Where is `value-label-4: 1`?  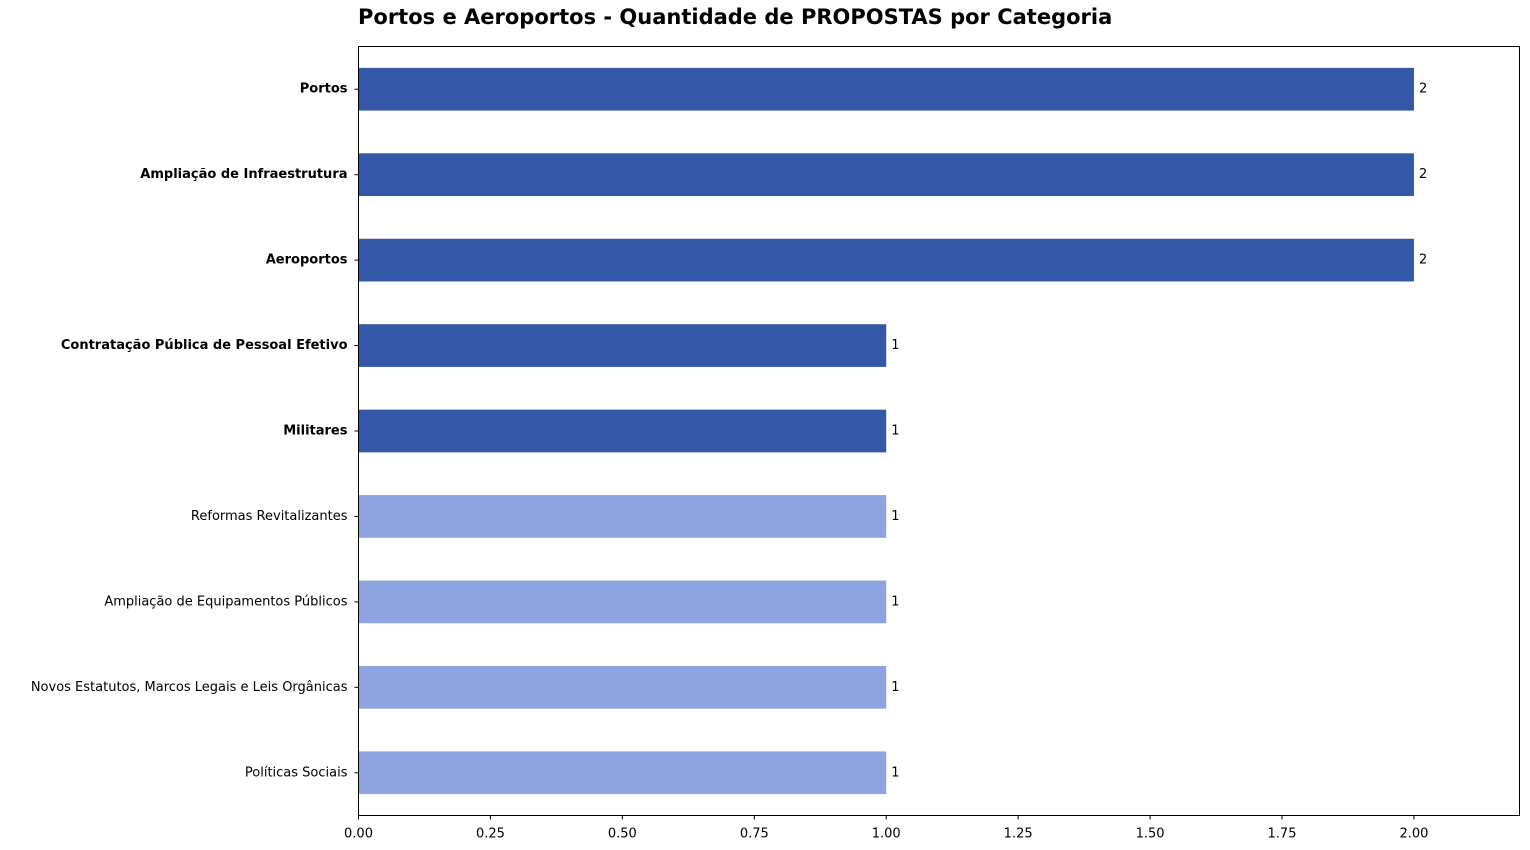
value-label-4: 1 is located at coordinates (895, 345).